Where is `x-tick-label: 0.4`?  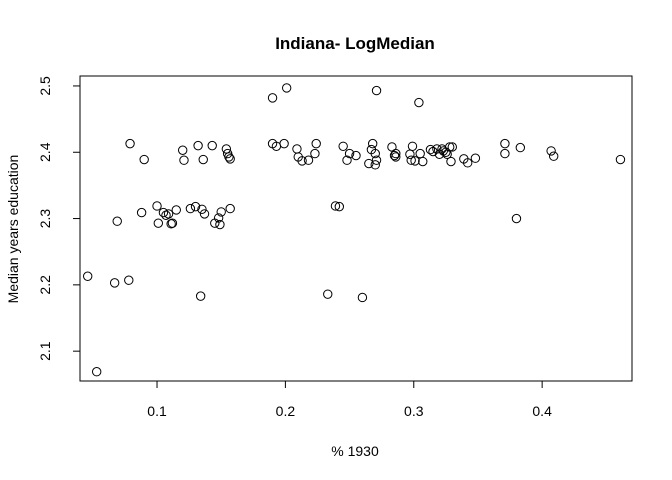 x-tick-label: 0.4 is located at coordinates (542, 411).